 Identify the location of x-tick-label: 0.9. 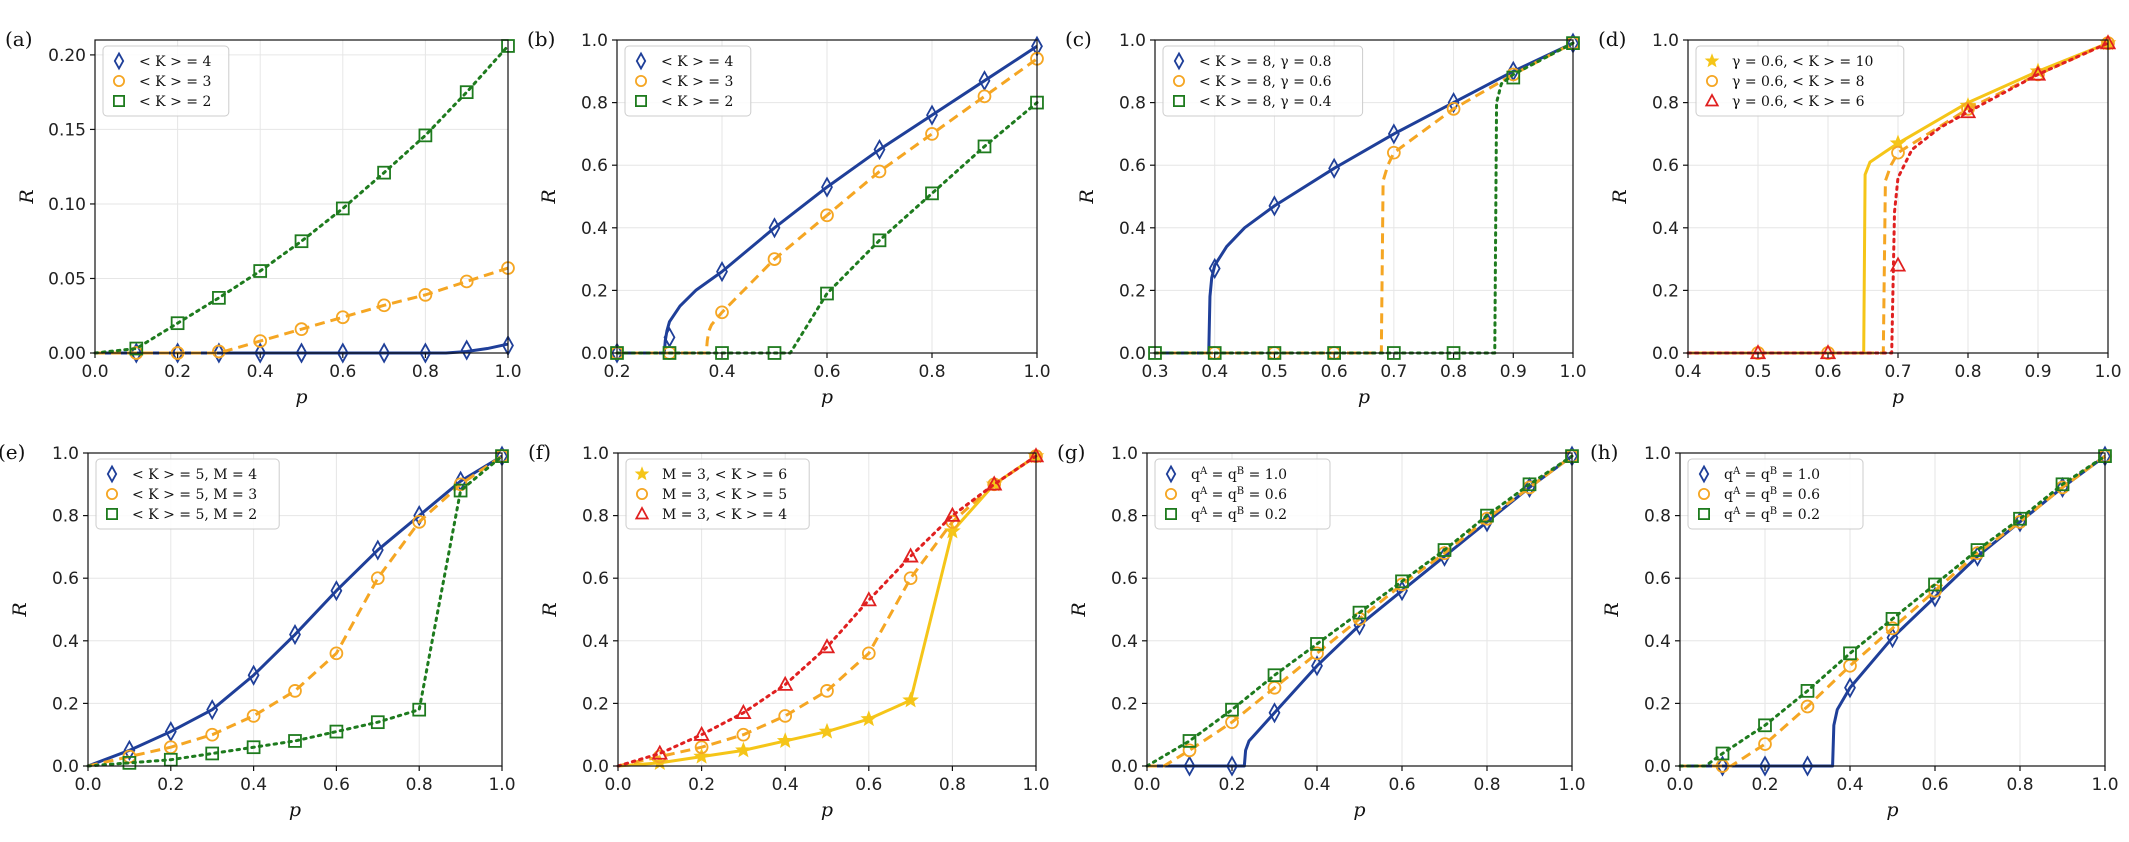
(1513, 372).